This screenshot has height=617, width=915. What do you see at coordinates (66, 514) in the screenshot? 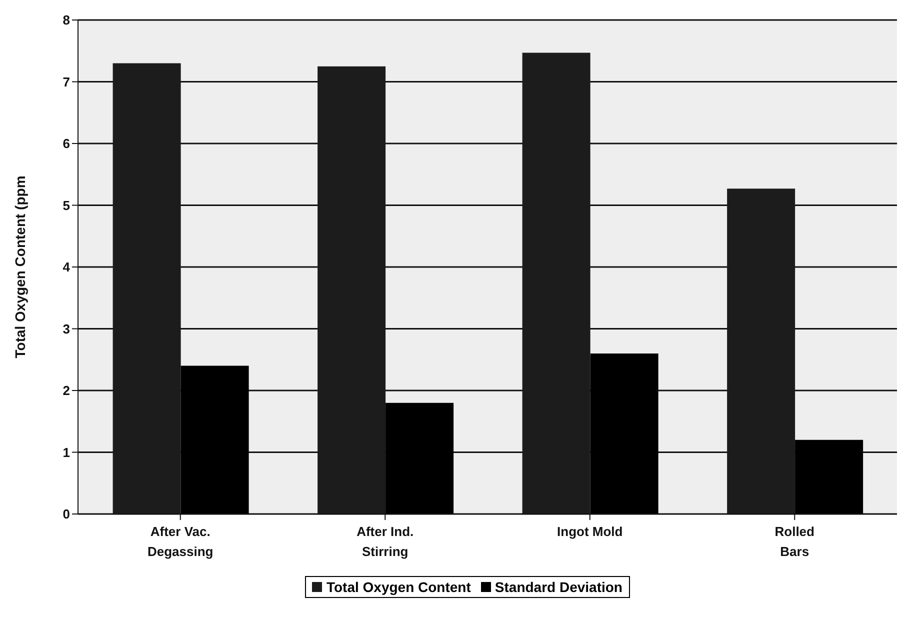
I see `y-tick-label: 0` at bounding box center [66, 514].